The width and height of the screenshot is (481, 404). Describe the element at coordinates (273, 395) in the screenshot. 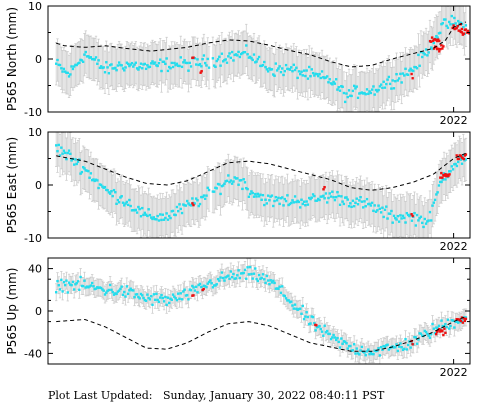

I see `last-updated-date: Sunday, January 30, 2022 08:40:11 PST` at that location.